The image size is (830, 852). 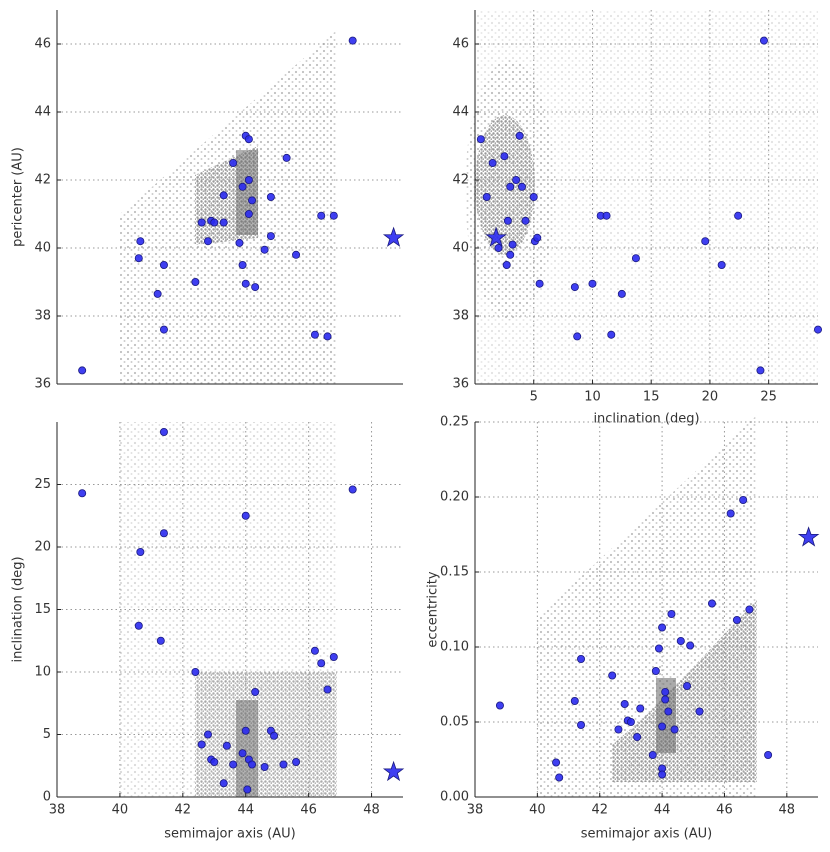 I want to click on x-tick-label: 25, so click(x=768, y=397).